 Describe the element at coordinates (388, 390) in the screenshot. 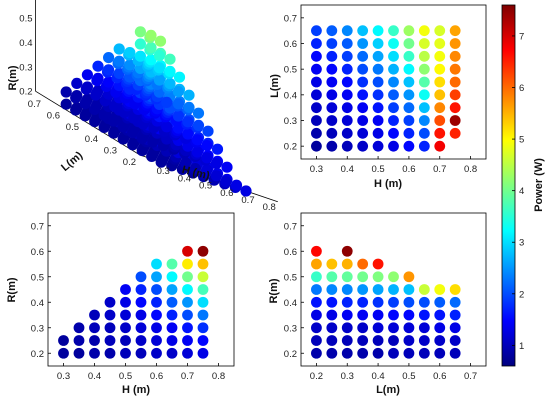

I see `xlabel-l-vs-r: L(m)` at that location.